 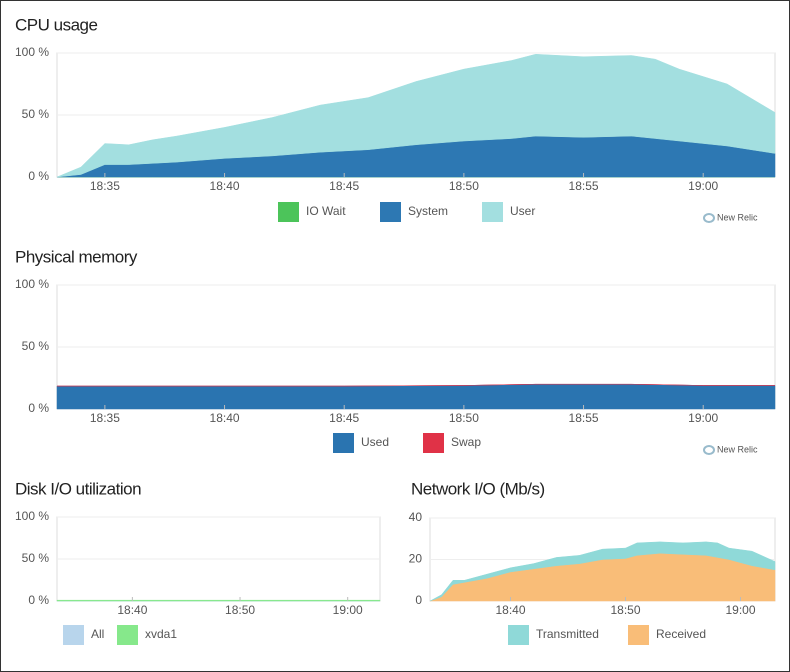 What do you see at coordinates (478, 488) in the screenshot?
I see `chart-title: Network I/O (Mb/s)` at bounding box center [478, 488].